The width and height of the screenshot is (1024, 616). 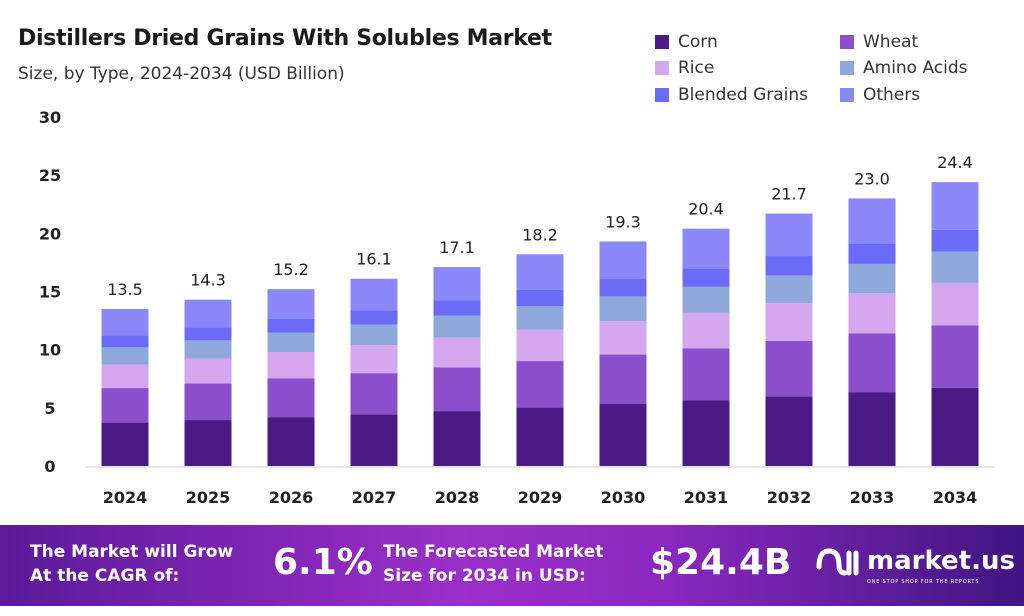 I want to click on total-label: 14.3, so click(x=208, y=280).